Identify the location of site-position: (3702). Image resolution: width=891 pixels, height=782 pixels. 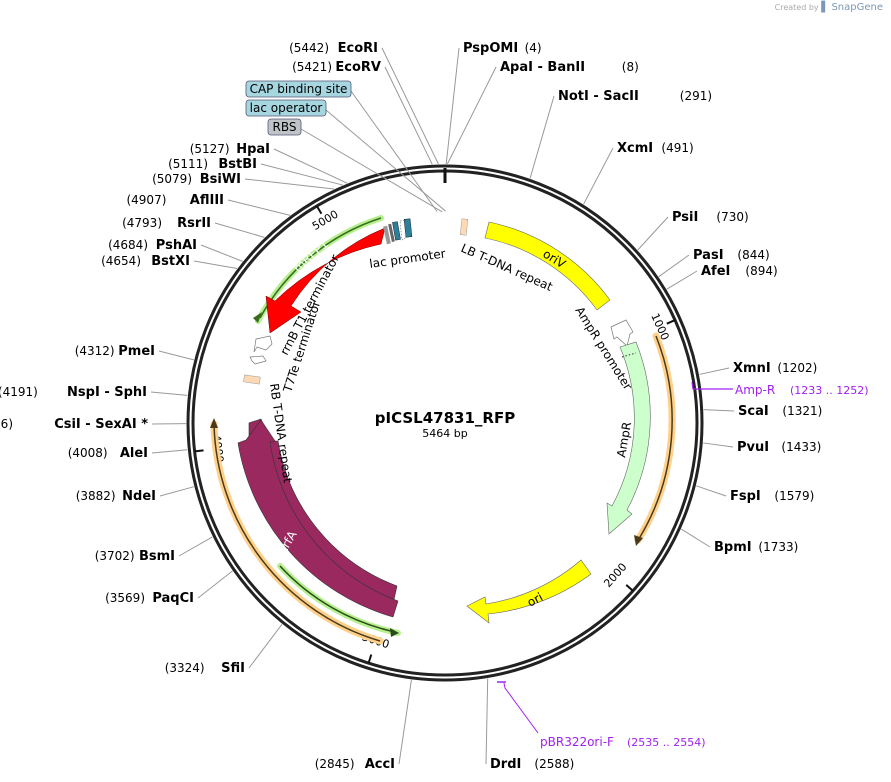
(115, 556).